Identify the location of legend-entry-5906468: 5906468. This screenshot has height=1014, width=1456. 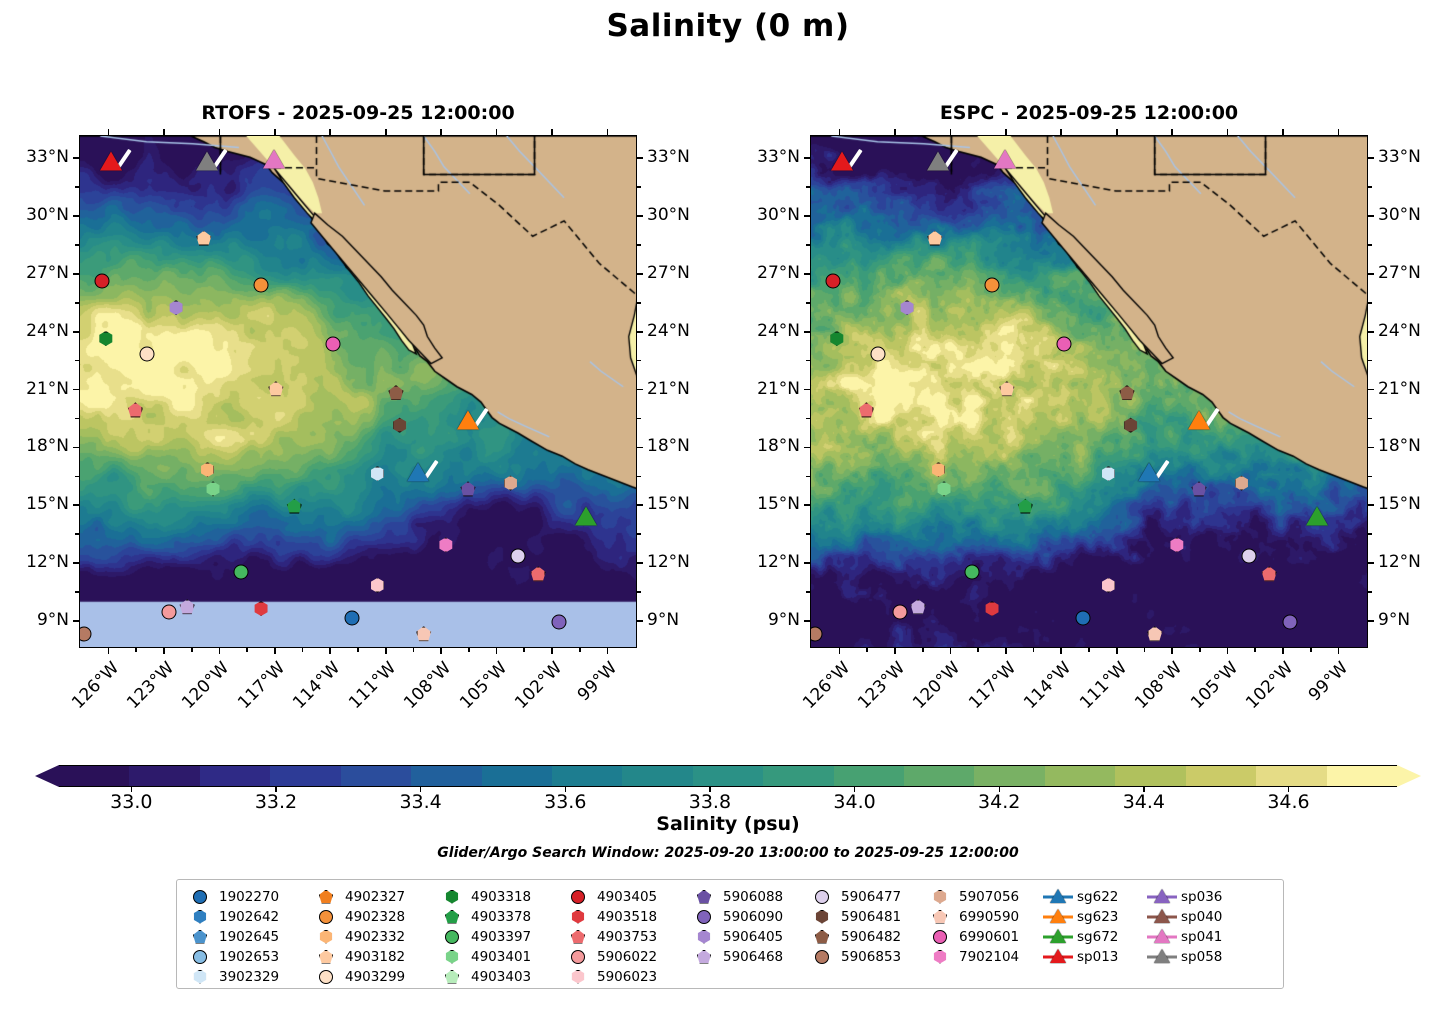
(748, 956).